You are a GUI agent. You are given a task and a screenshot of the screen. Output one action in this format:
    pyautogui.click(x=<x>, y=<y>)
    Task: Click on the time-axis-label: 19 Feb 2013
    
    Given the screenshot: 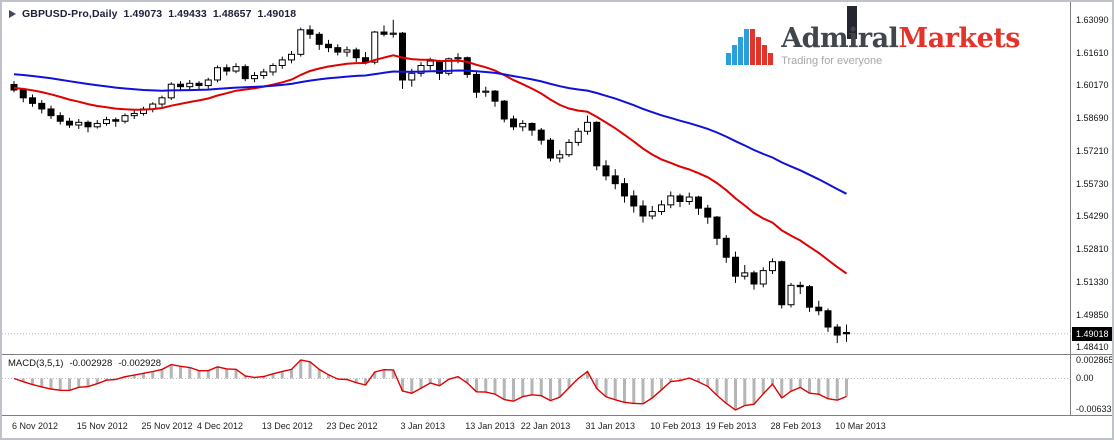 What is the action you would take?
    pyautogui.click(x=731, y=426)
    